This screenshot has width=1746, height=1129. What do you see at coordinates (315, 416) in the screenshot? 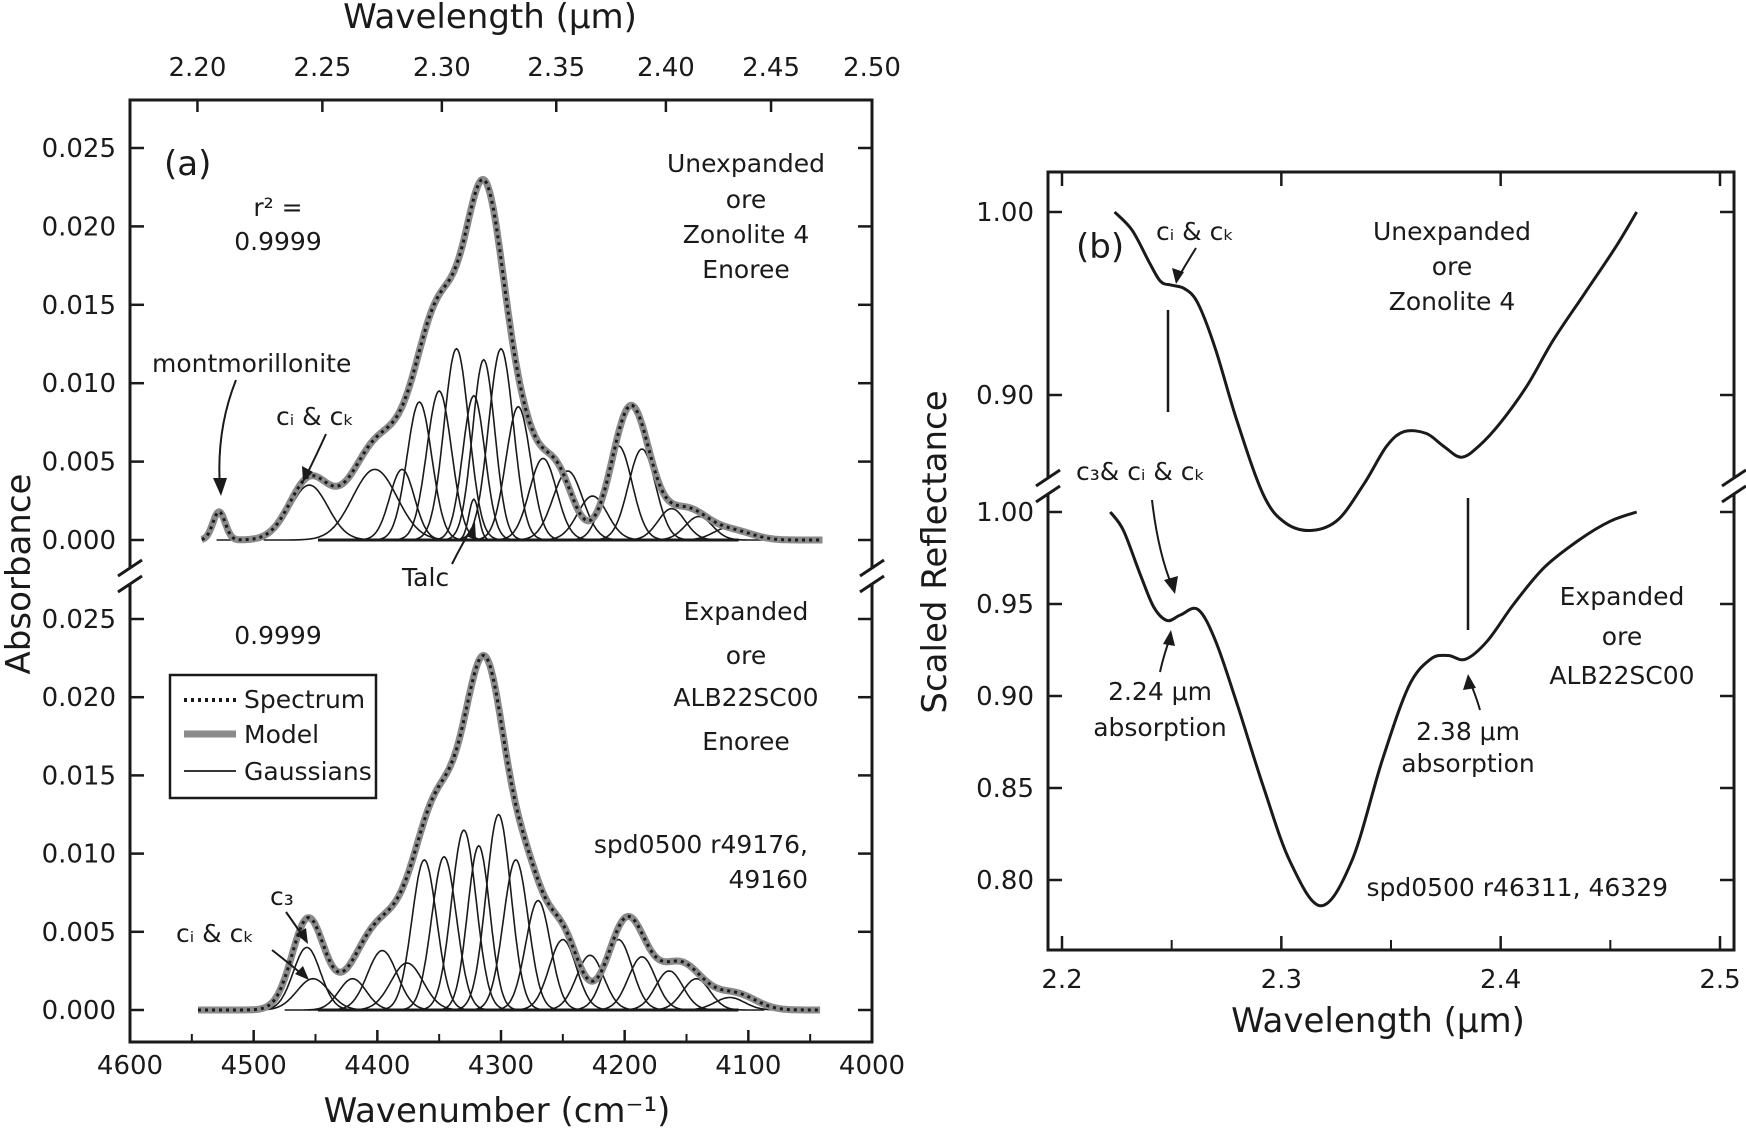
I see `annotation-ck-top: cᵢ & cₖ` at bounding box center [315, 416].